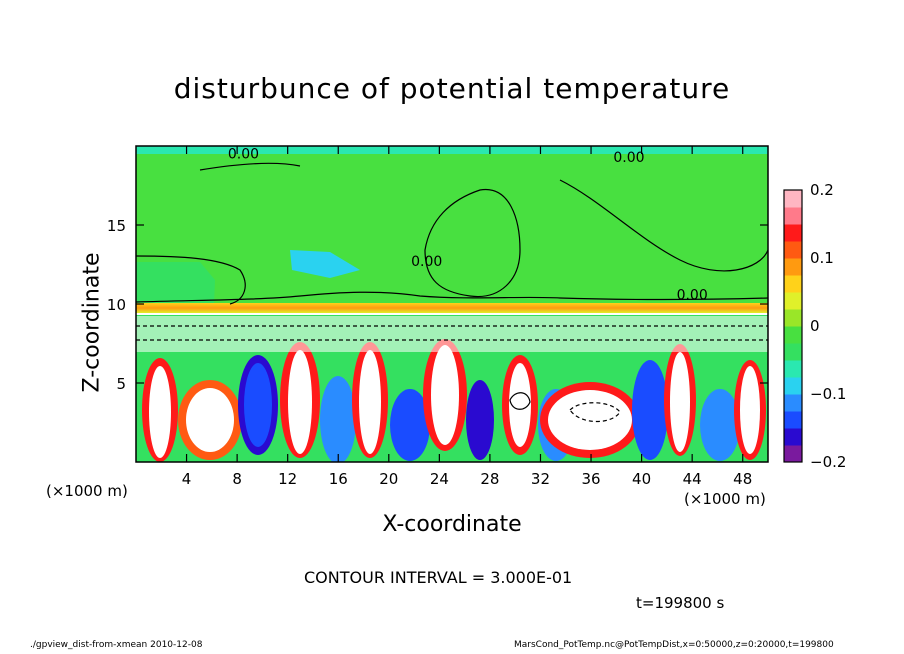 This screenshot has width=904, height=654. Describe the element at coordinates (388, 479) in the screenshot. I see `x-tick-label: 20` at that location.